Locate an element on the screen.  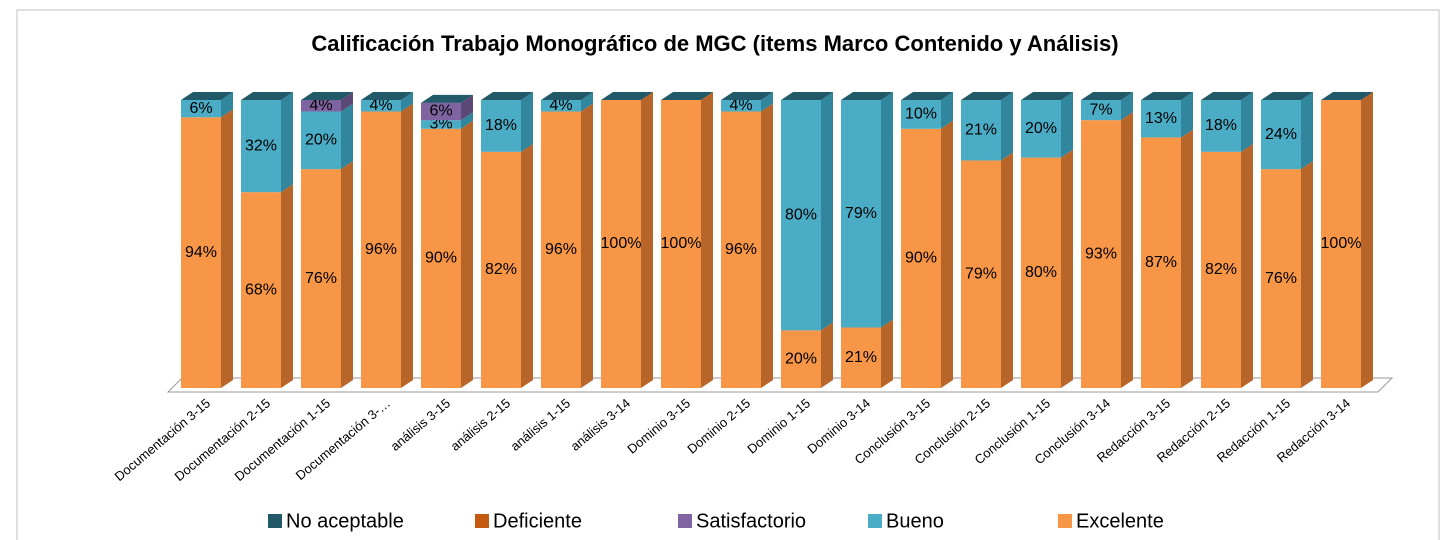
data-label: 68% is located at coordinates (261, 289).